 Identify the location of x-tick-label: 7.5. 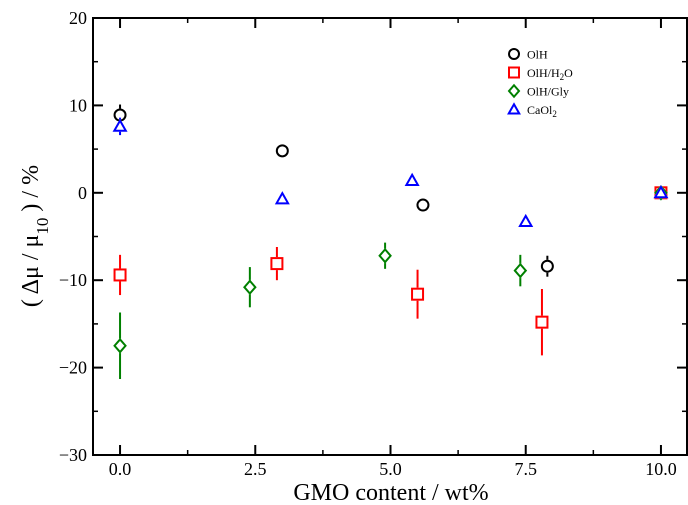
(525, 469).